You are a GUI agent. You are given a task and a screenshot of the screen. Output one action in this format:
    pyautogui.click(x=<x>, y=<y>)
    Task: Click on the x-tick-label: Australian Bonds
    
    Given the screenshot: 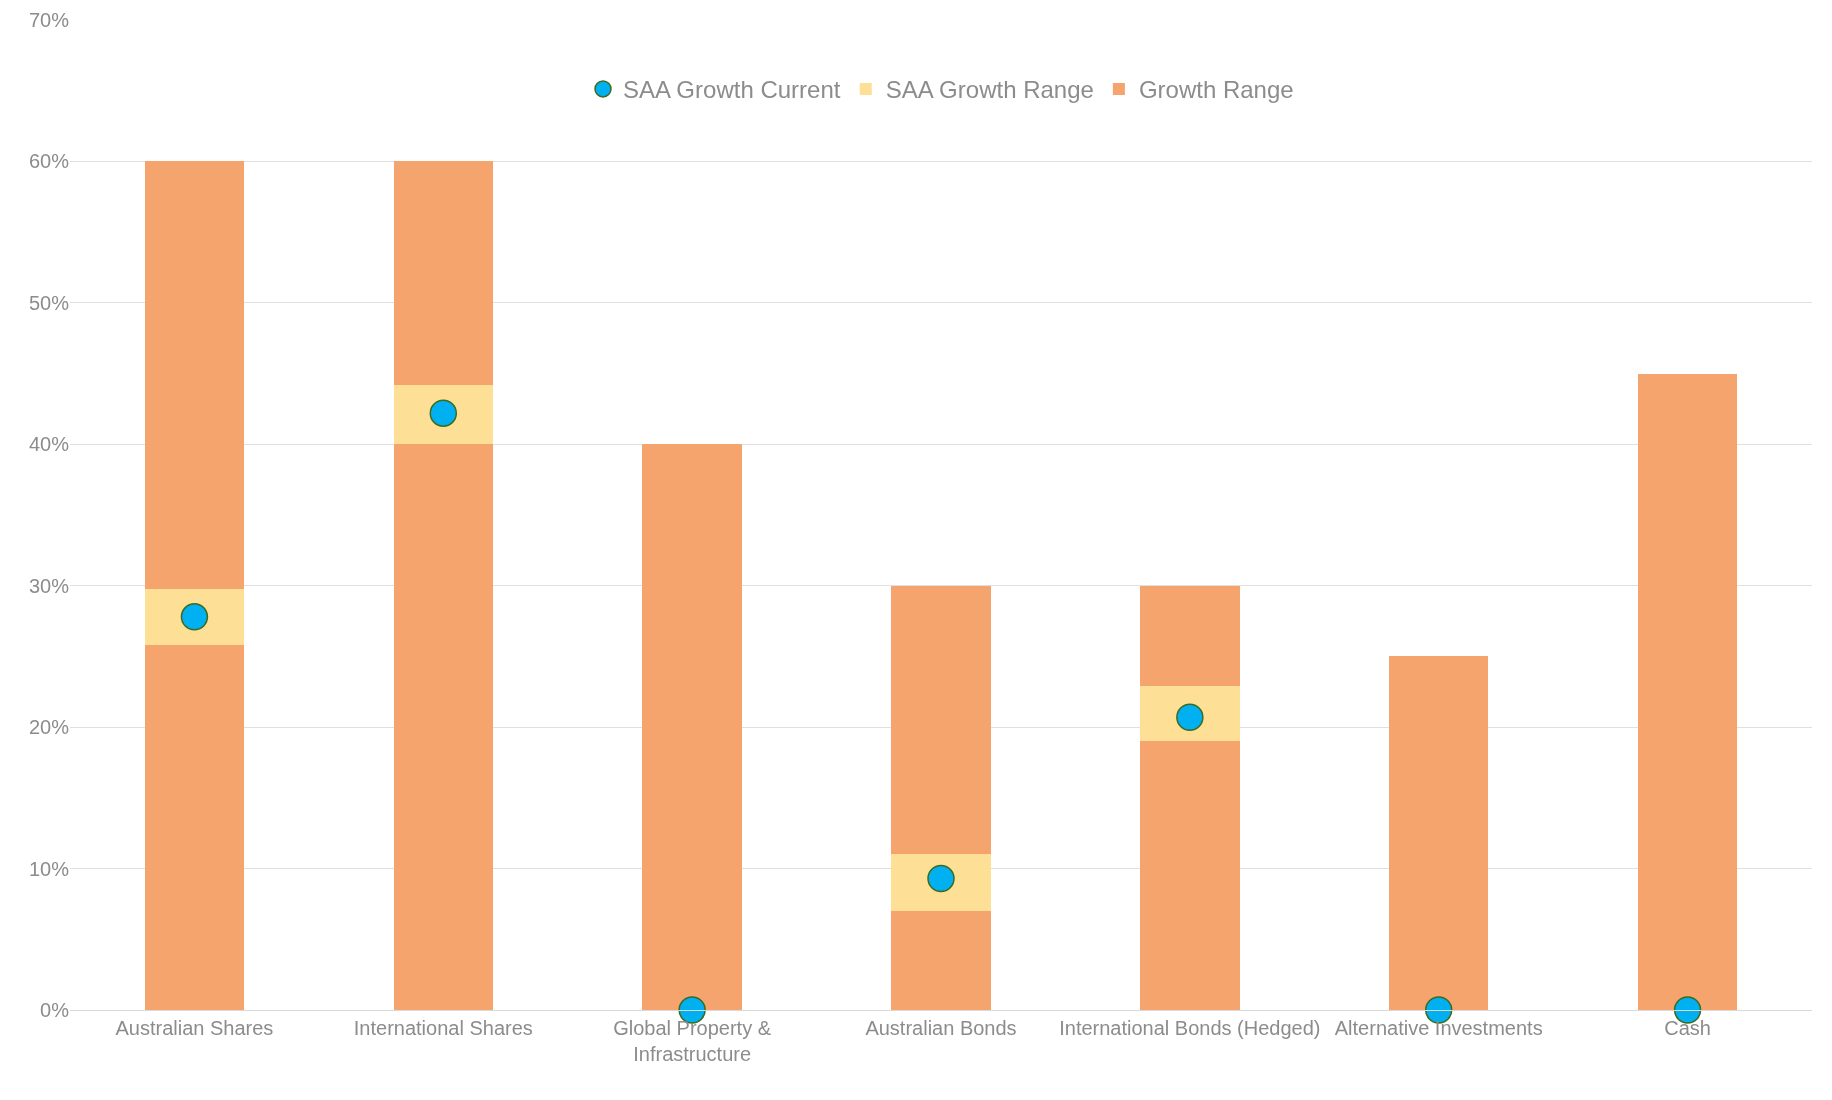 What is the action you would take?
    pyautogui.click(x=941, y=1028)
    